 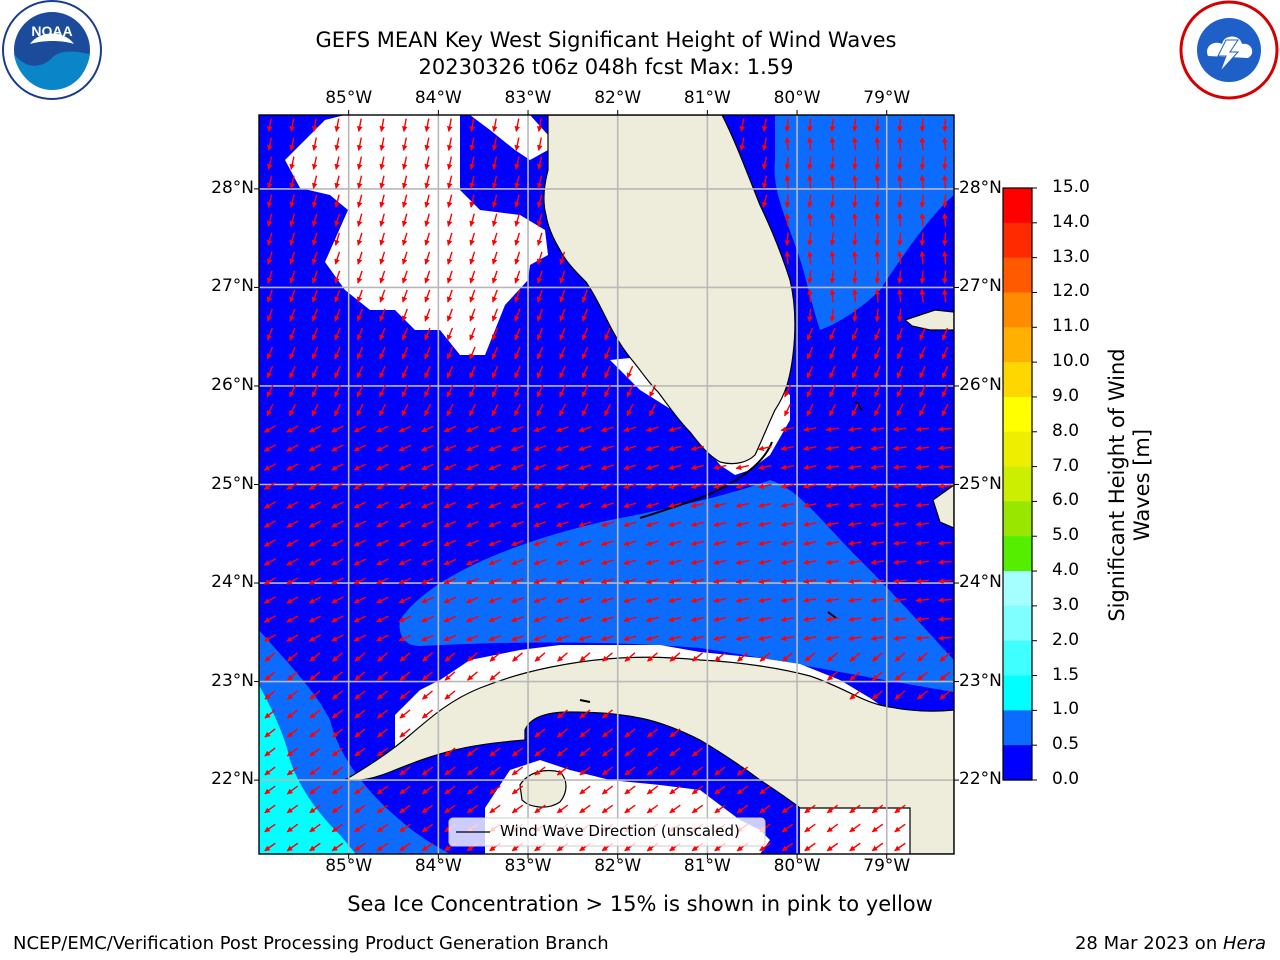 What do you see at coordinates (1066, 500) in the screenshot?
I see `colorbar-tick-label: 6.0` at bounding box center [1066, 500].